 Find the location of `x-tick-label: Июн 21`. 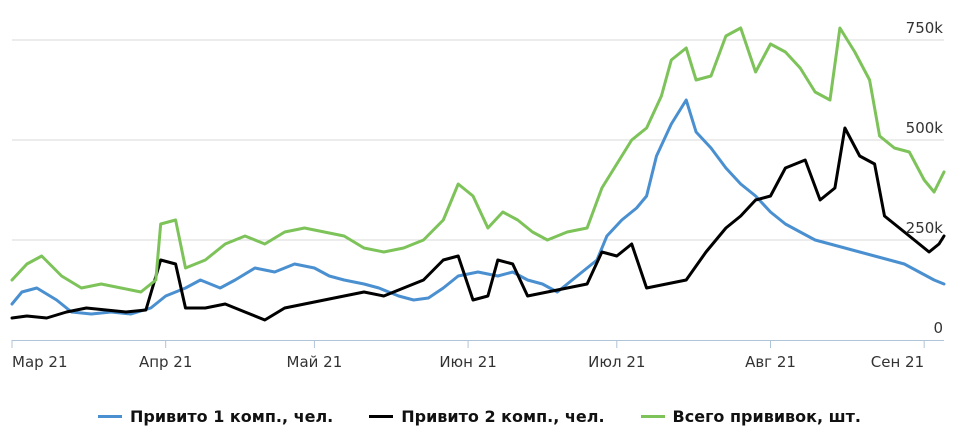

x-tick-label: Июн 21 is located at coordinates (468, 362).